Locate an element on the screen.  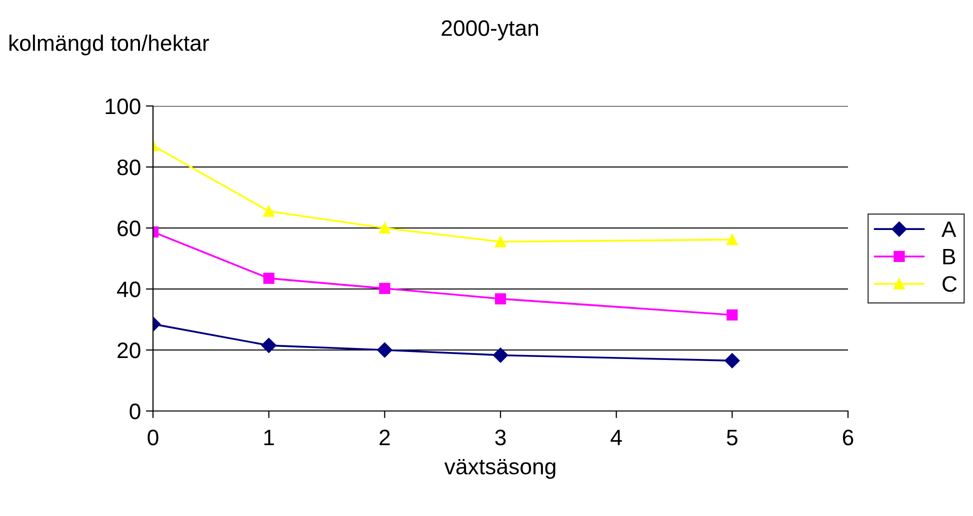
y-tick-label: 40 is located at coordinates (128, 290).